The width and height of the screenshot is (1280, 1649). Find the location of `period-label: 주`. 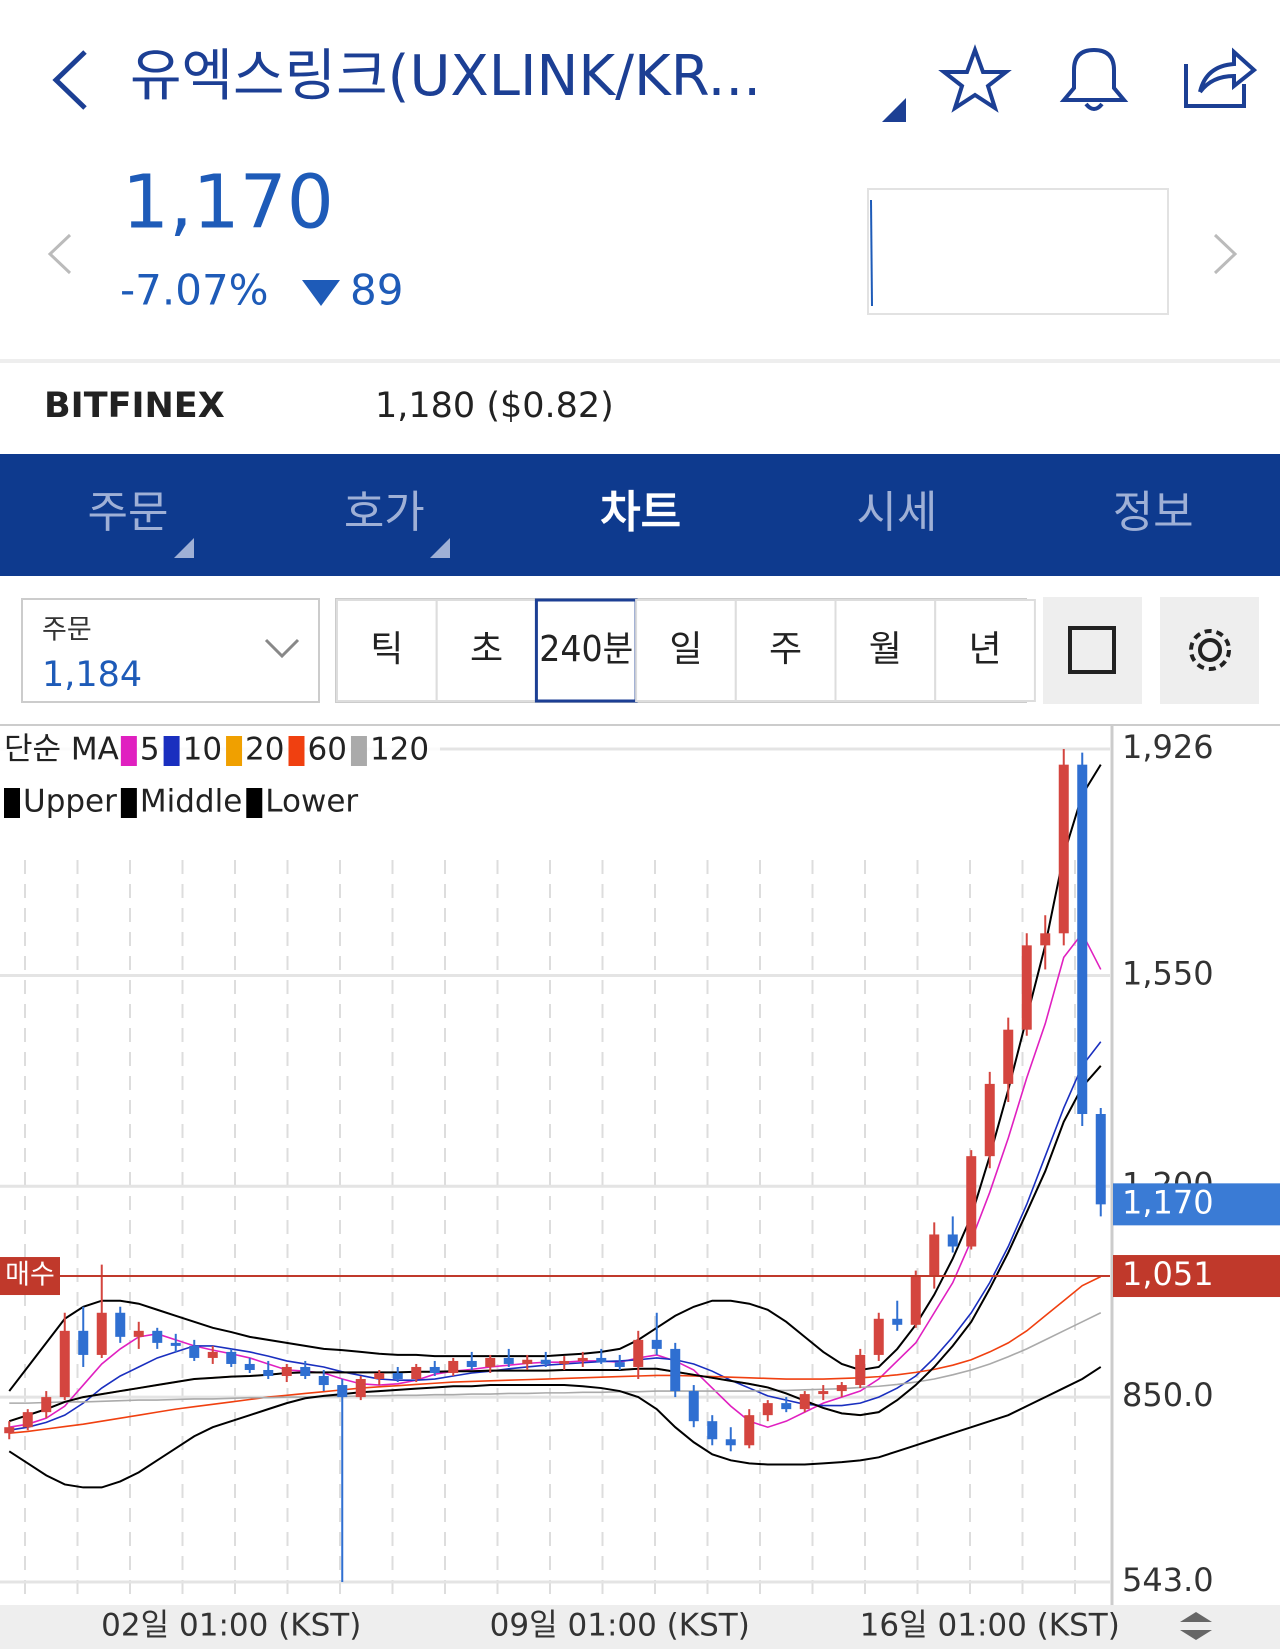

period-label: 주 is located at coordinates (785, 649).